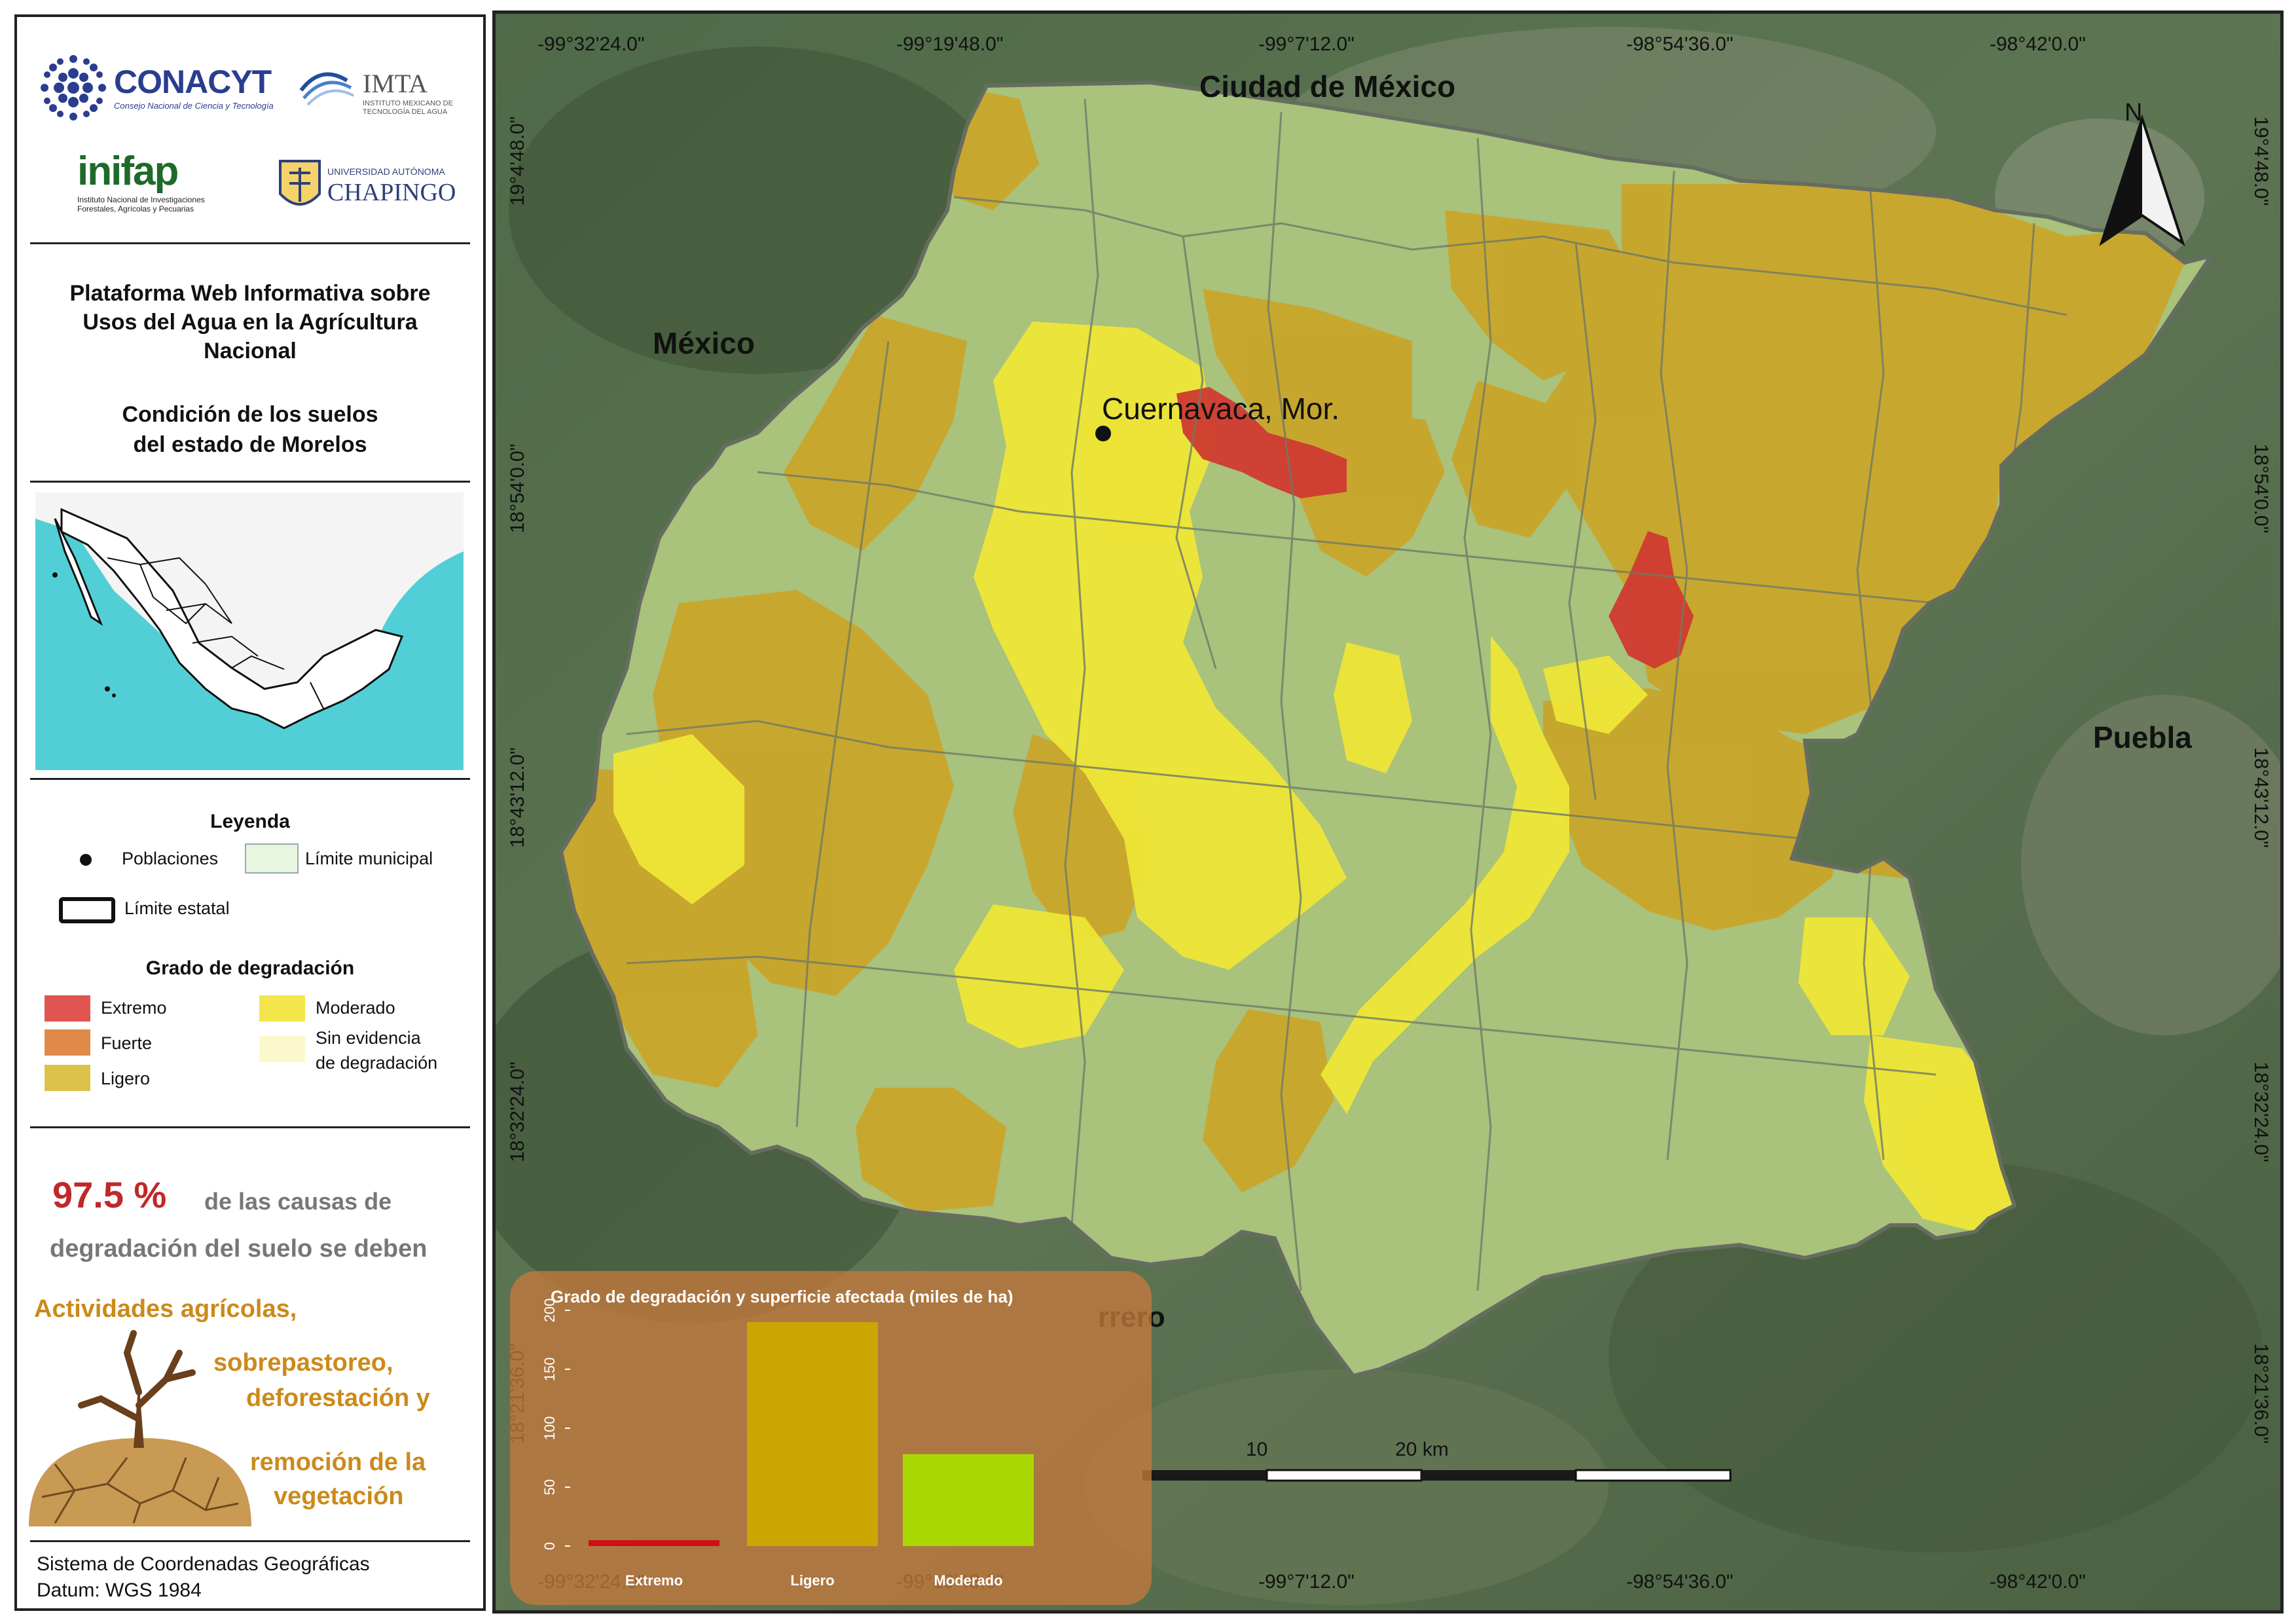 The width and height of the screenshot is (2296, 1624). What do you see at coordinates (386, 171) in the screenshot?
I see `chapingo-top: UNIVERSIDAD AUTÓNOMA` at bounding box center [386, 171].